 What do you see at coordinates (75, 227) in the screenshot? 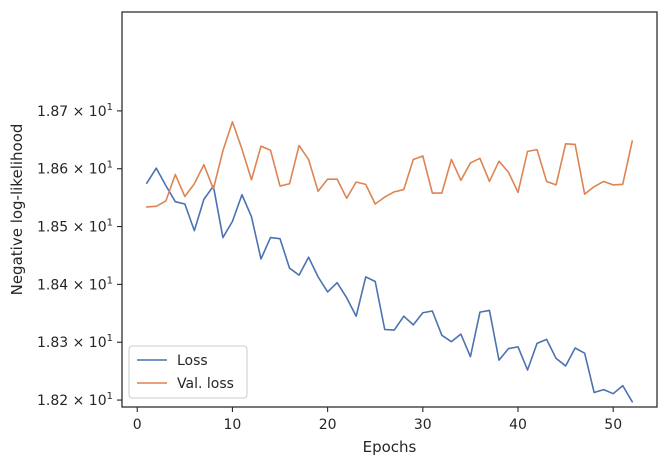
I see `y-tick-label: 1.85 × 10¹` at bounding box center [75, 227].